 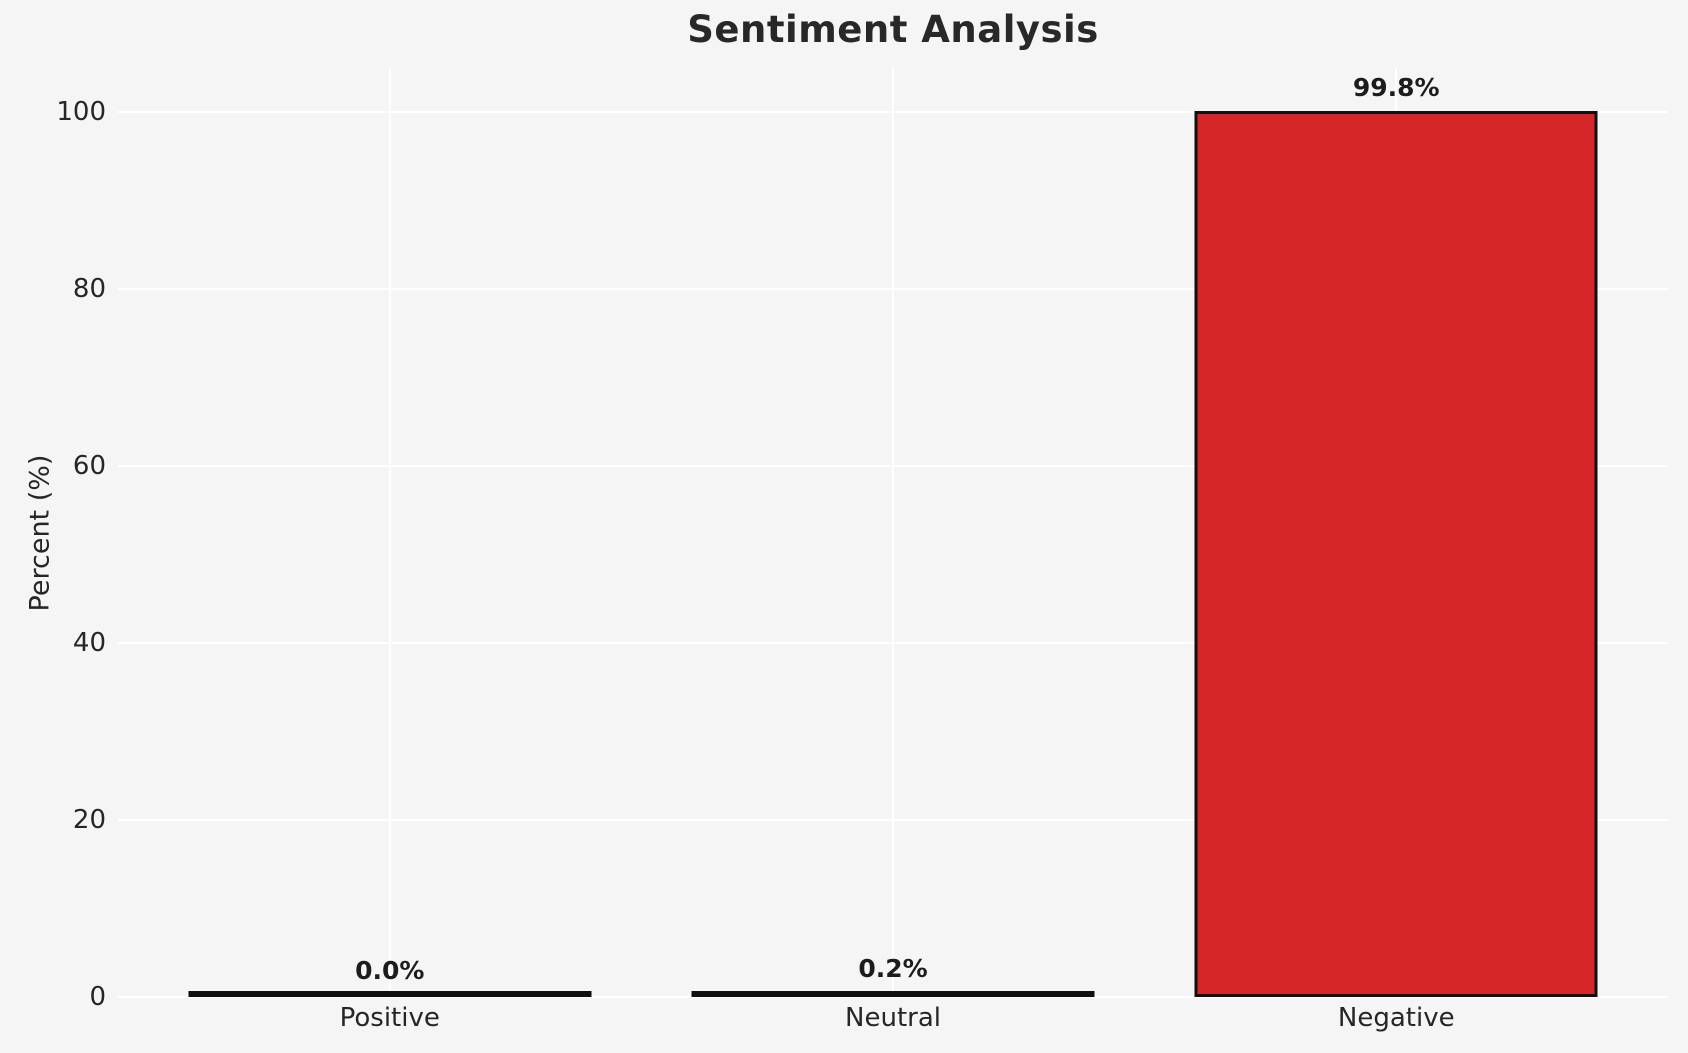 I want to click on bar-neutral, so click(x=893, y=994).